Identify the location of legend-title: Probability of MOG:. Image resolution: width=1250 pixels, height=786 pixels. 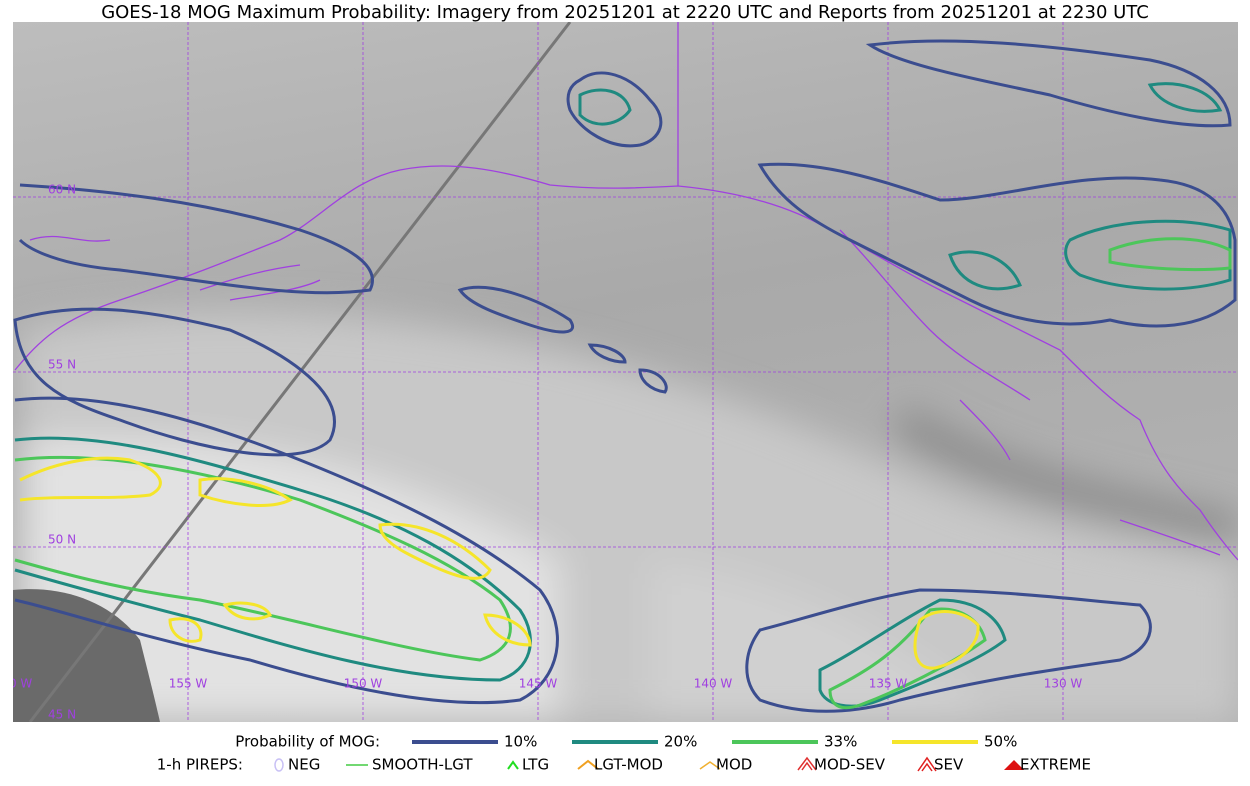
(307, 742).